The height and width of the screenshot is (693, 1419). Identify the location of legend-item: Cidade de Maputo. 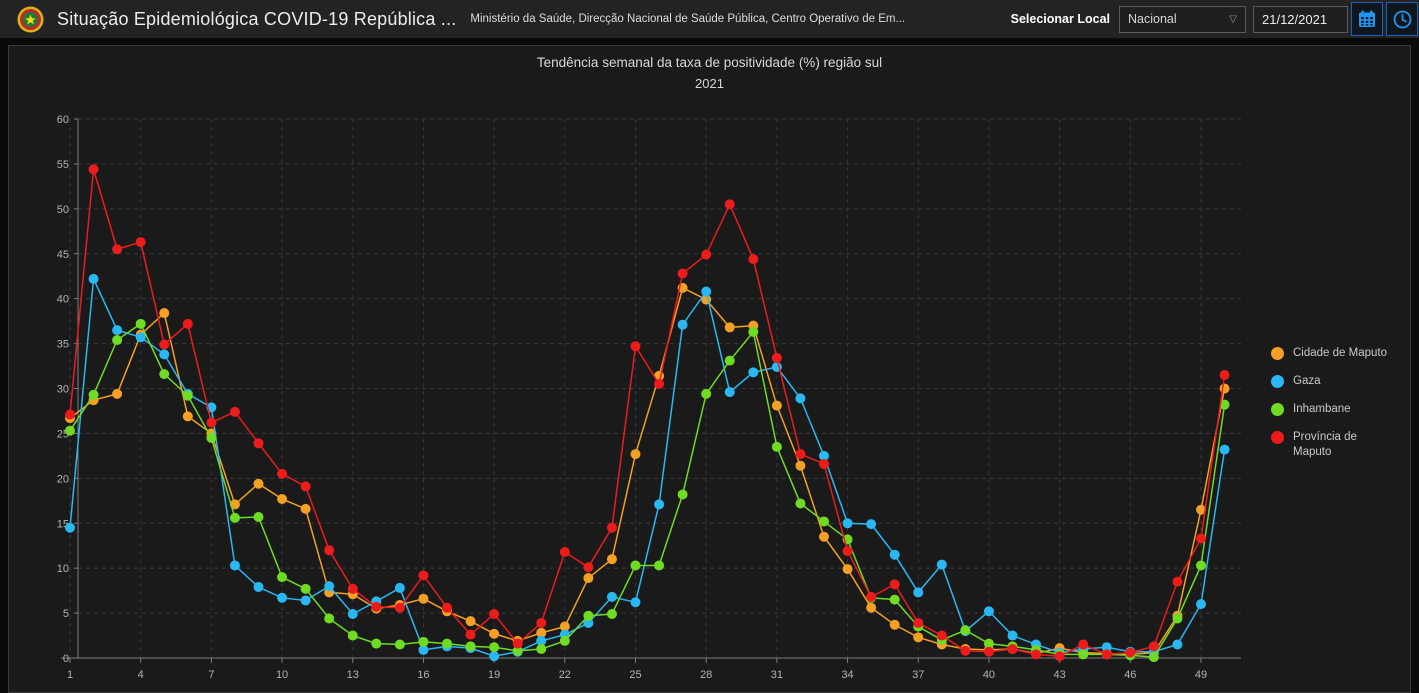
(1337, 353).